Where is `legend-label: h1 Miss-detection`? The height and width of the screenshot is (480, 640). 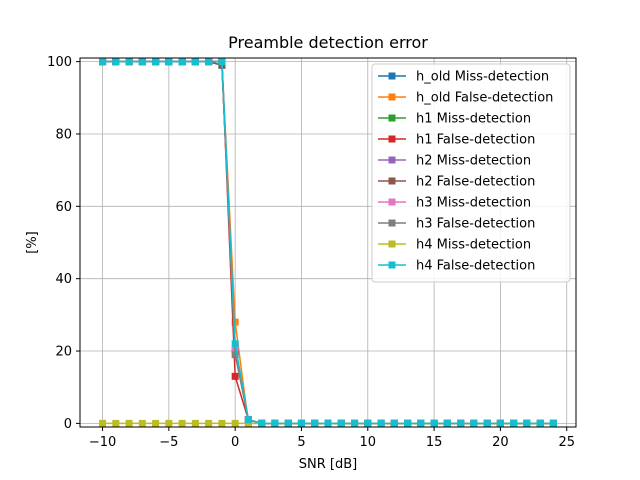 legend-label: h1 Miss-detection is located at coordinates (473, 119).